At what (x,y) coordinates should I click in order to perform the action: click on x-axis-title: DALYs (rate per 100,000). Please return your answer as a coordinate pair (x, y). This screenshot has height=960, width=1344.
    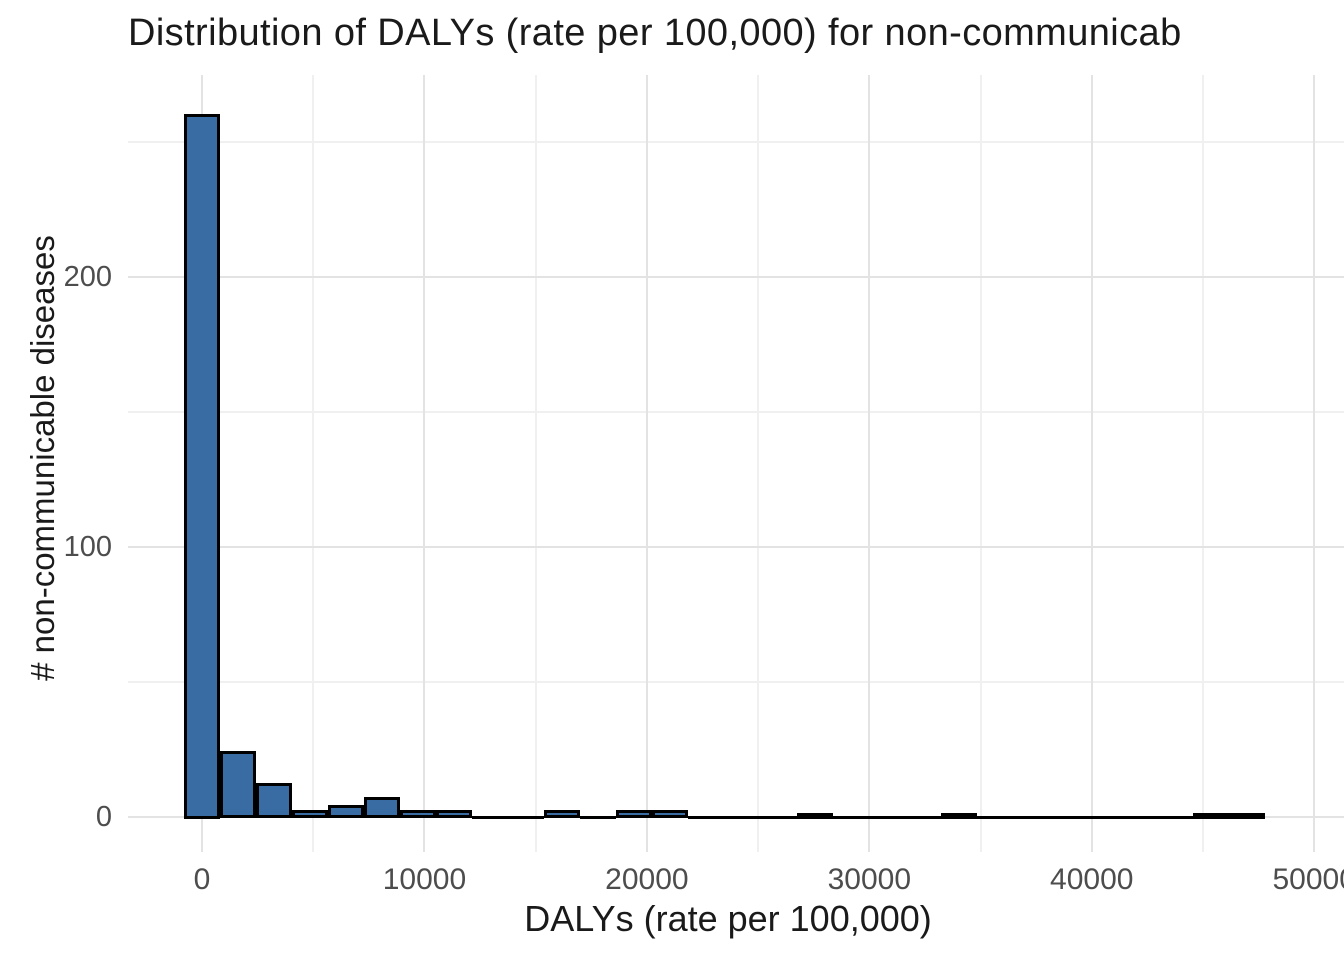
    Looking at the image, I should click on (728, 918).